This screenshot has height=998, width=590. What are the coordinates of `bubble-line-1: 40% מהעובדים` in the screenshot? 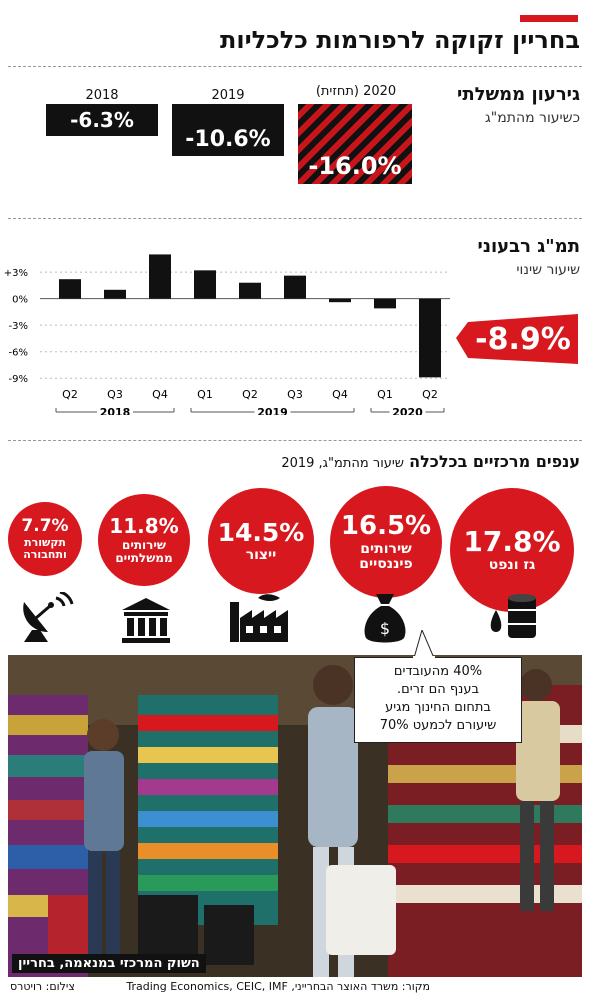 It's located at (438, 671).